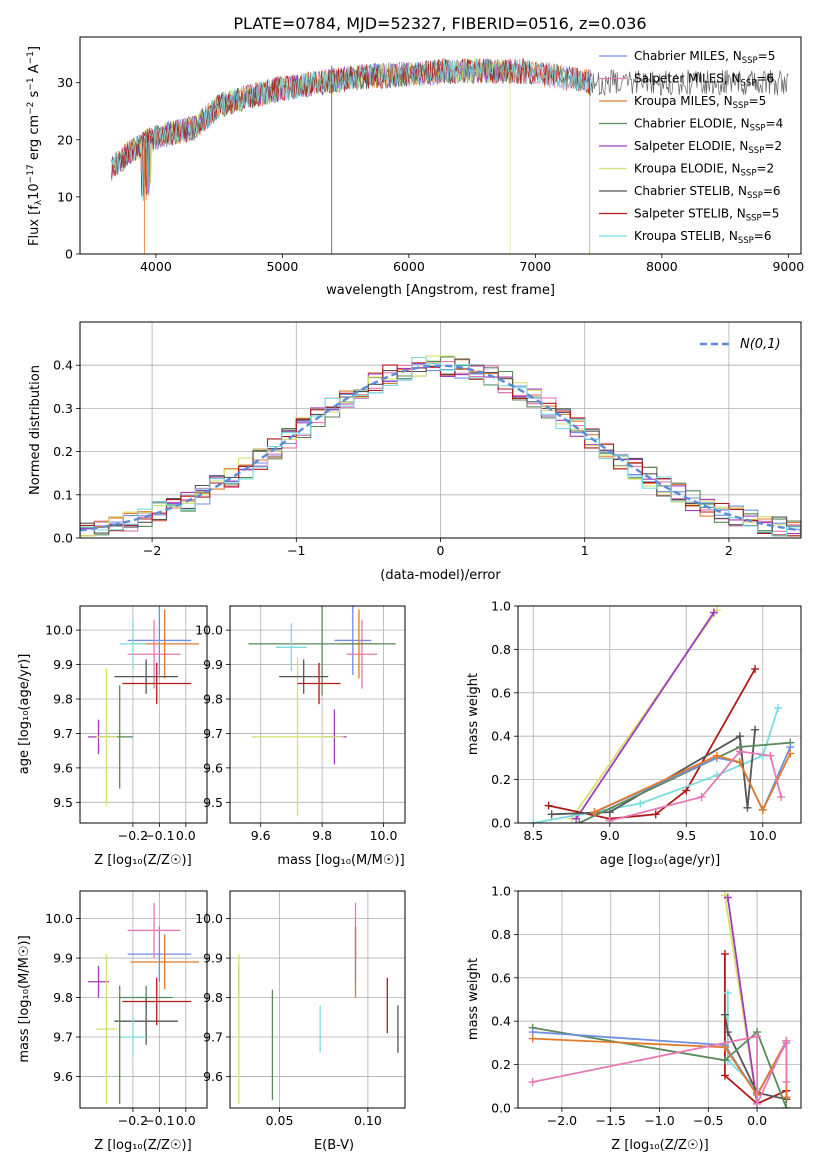 The height and width of the screenshot is (1170, 819). Describe the element at coordinates (703, 237) in the screenshot. I see `legend-label: Kroupa STELIB, NSSP=6` at that location.